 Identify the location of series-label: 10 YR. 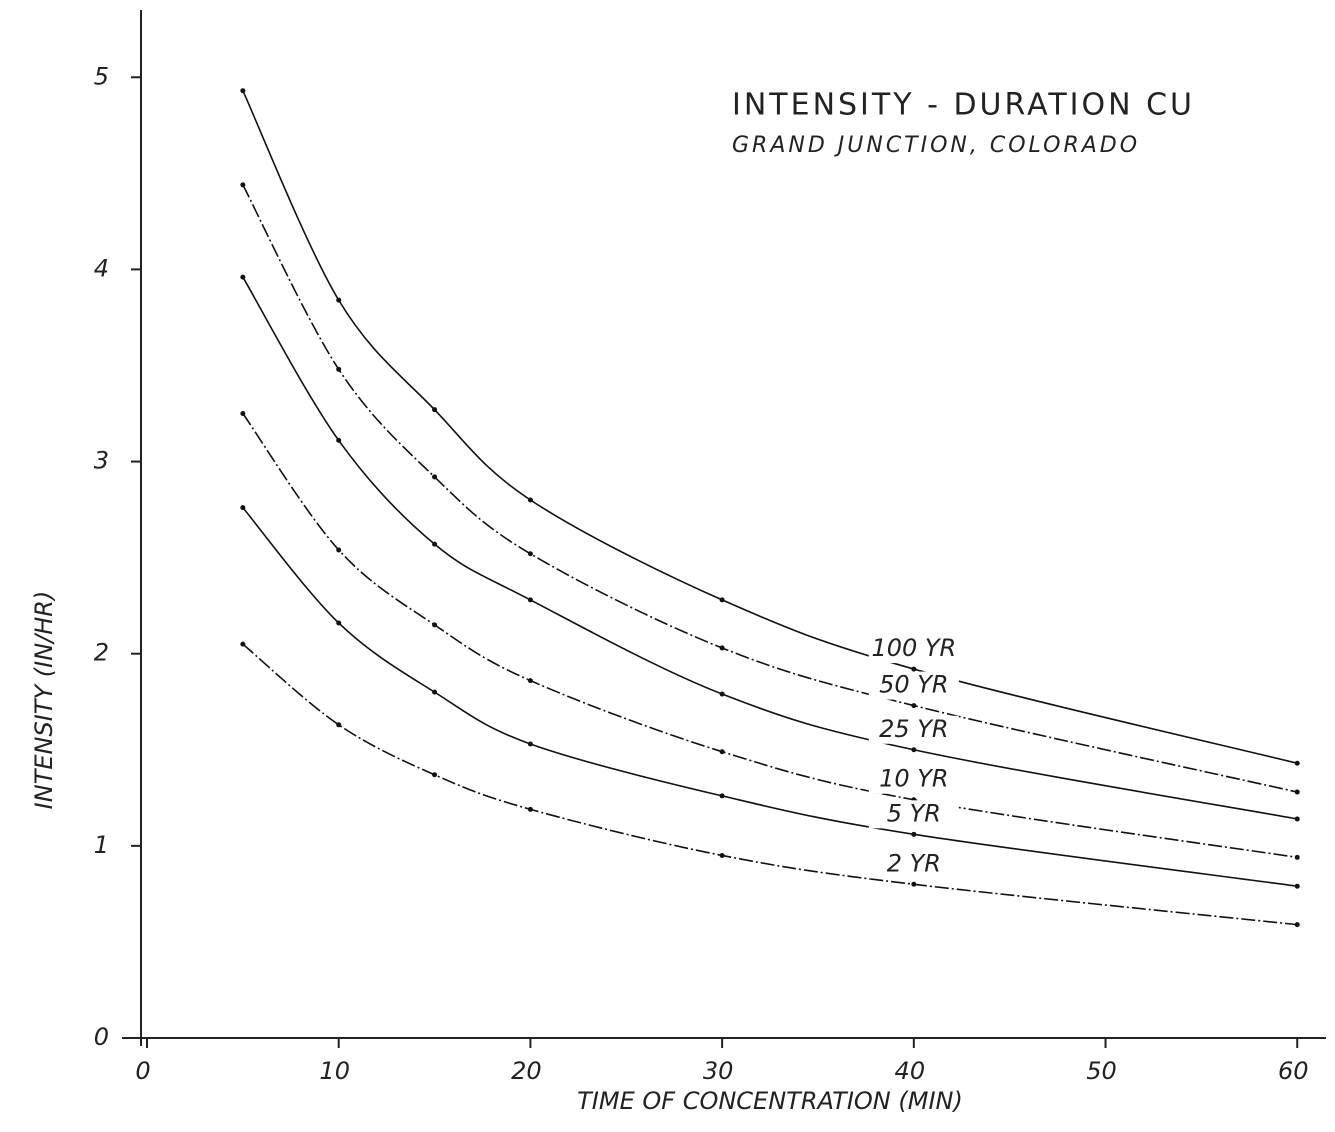
(914, 779).